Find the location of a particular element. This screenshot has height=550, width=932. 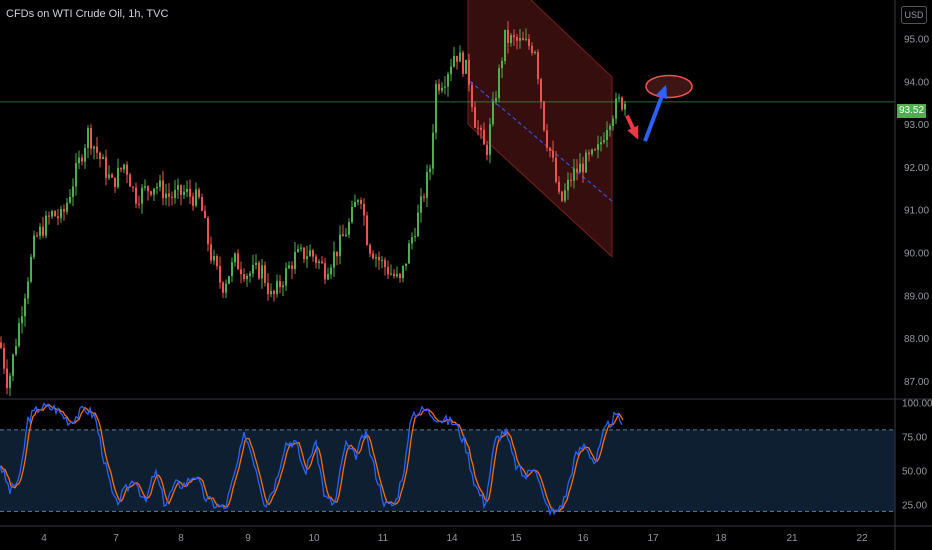

time-tick-label: 18 is located at coordinates (721, 538).